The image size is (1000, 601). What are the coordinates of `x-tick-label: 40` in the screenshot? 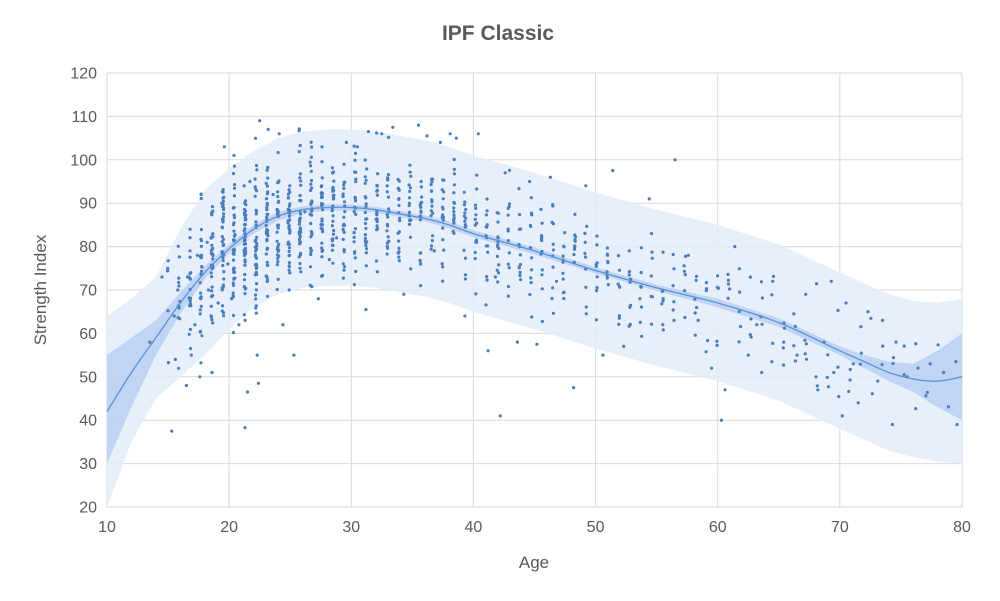 It's located at (474, 527).